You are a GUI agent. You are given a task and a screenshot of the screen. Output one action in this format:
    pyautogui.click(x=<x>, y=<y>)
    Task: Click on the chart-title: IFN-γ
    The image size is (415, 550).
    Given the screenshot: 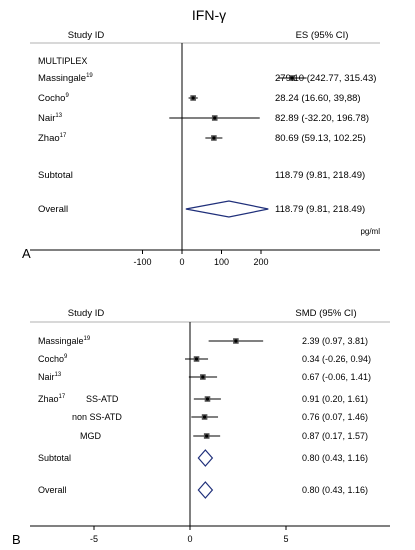 What is the action you would take?
    pyautogui.click(x=209, y=15)
    